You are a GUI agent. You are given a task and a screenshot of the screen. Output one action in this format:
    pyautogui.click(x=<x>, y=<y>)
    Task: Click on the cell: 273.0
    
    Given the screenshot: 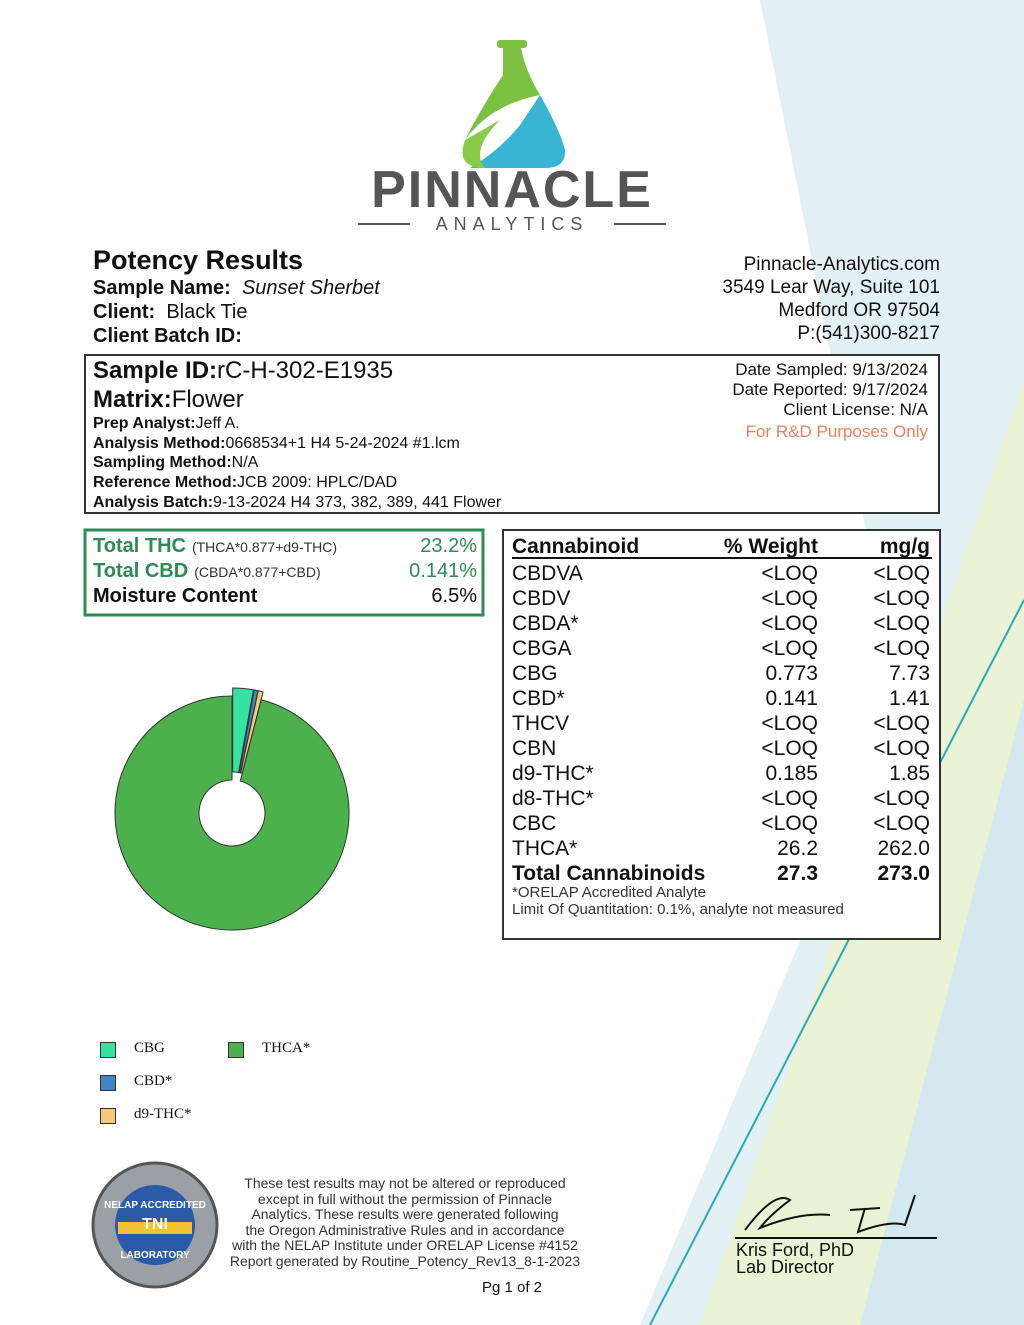 What is the action you would take?
    pyautogui.click(x=903, y=873)
    